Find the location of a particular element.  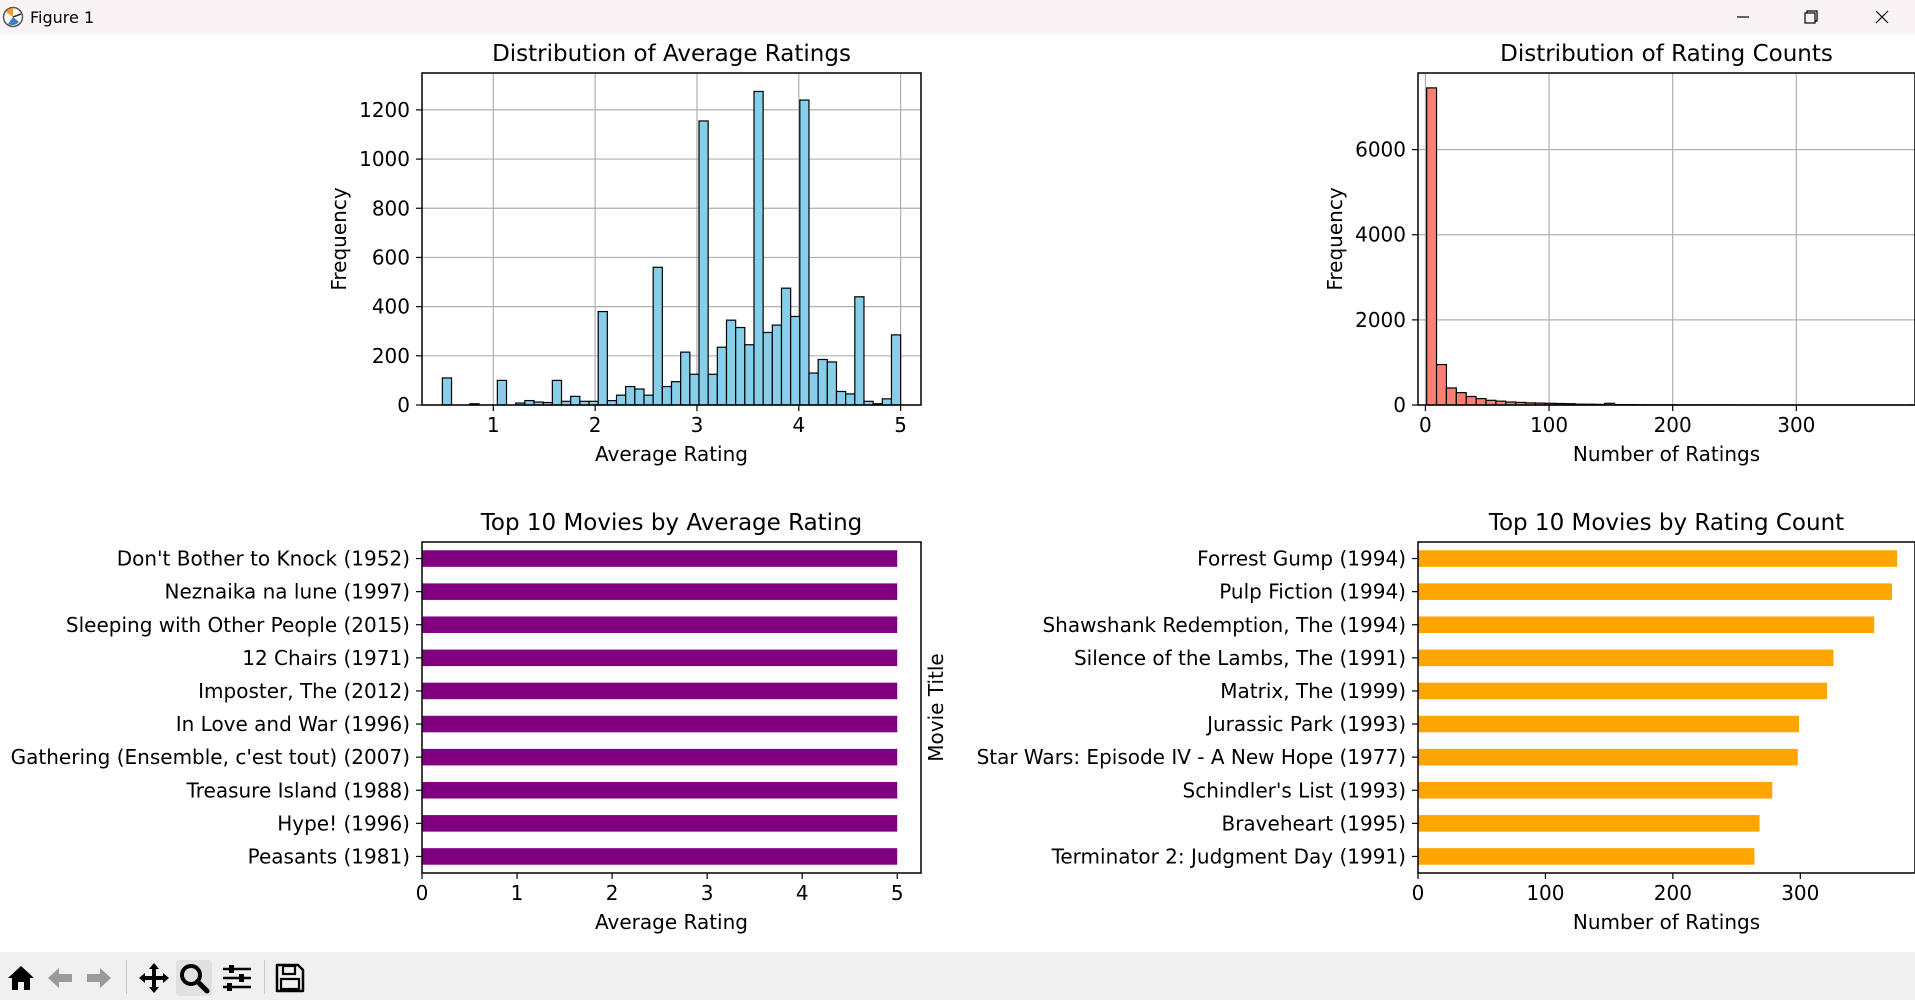

minimize-button is located at coordinates (1743, 17).